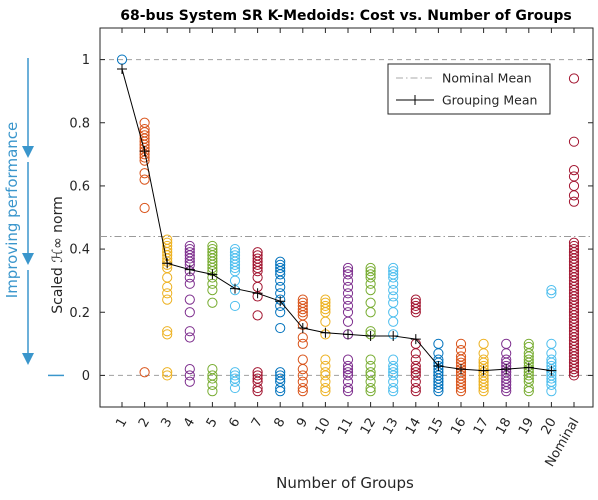 The image size is (598, 500). What do you see at coordinates (503, 427) in the screenshot?
I see `x-tick-label: 18` at bounding box center [503, 427].